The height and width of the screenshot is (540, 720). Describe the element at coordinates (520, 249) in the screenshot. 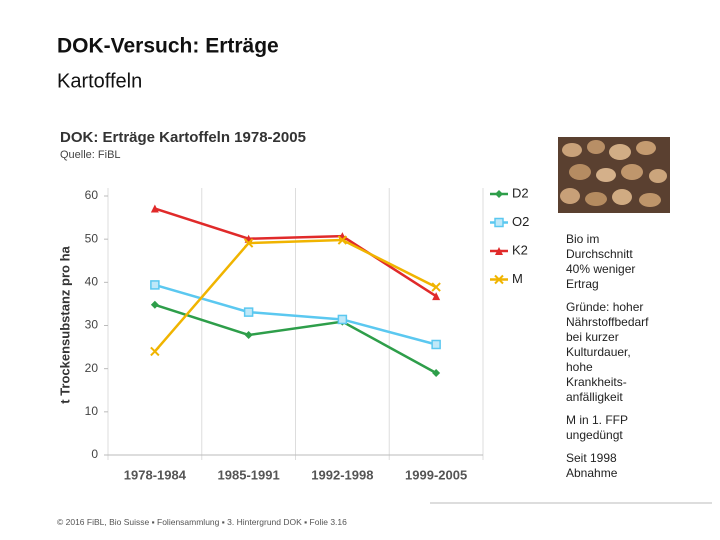

I see `legend-label: K2` at that location.